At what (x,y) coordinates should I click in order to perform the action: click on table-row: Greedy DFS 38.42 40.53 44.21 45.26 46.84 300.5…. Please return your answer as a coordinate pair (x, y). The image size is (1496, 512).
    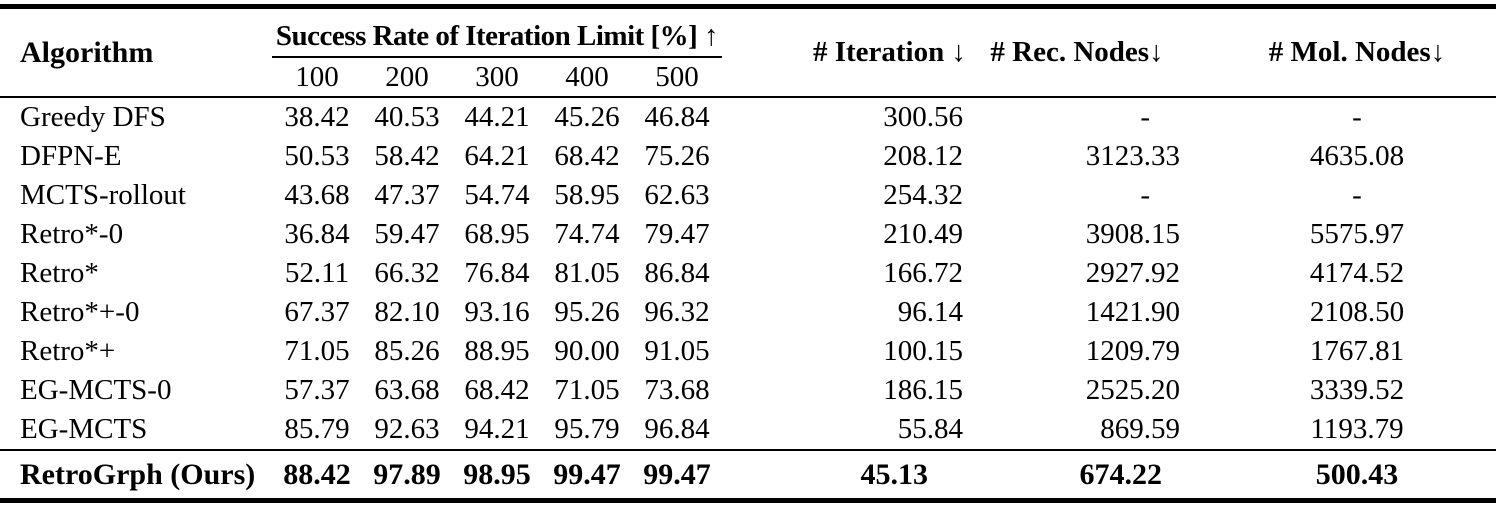
    Looking at the image, I should click on (748, 117).